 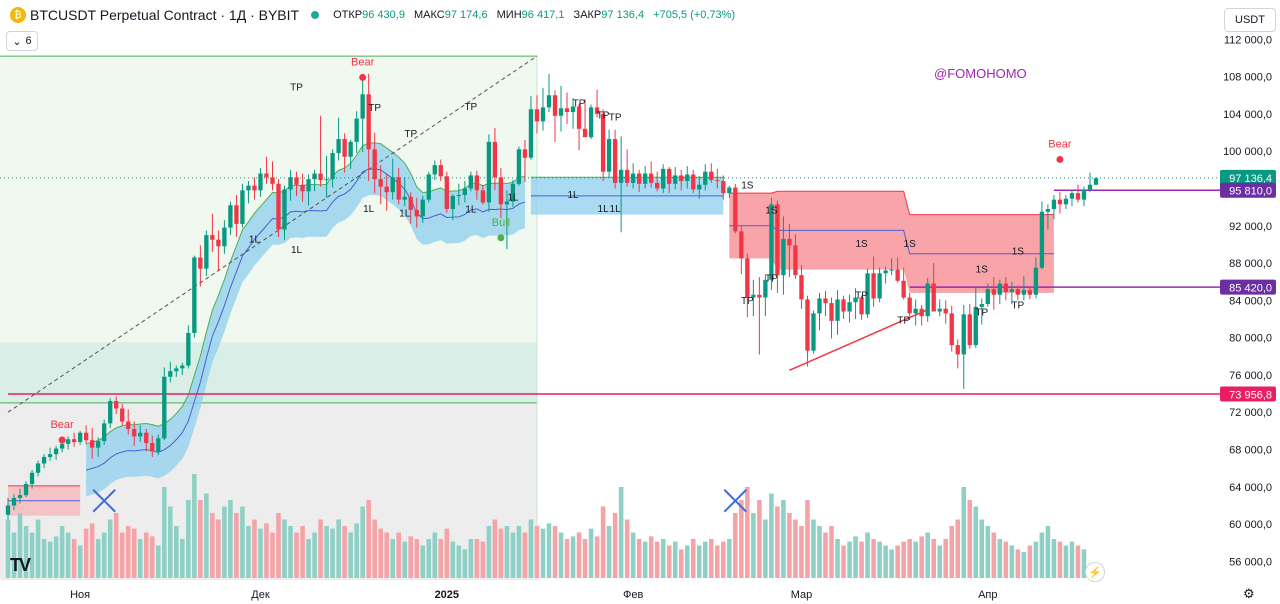 I want to click on indicators-toggle: ⌄ 6, so click(x=22, y=41).